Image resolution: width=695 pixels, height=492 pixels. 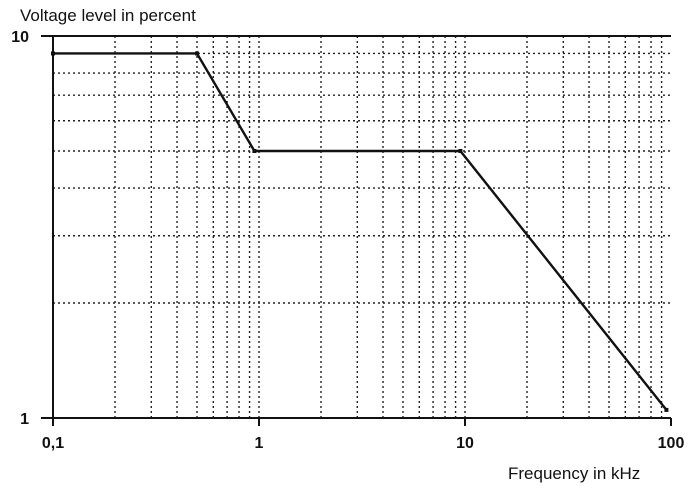 I want to click on x-tick-label: 1, so click(x=259, y=443).